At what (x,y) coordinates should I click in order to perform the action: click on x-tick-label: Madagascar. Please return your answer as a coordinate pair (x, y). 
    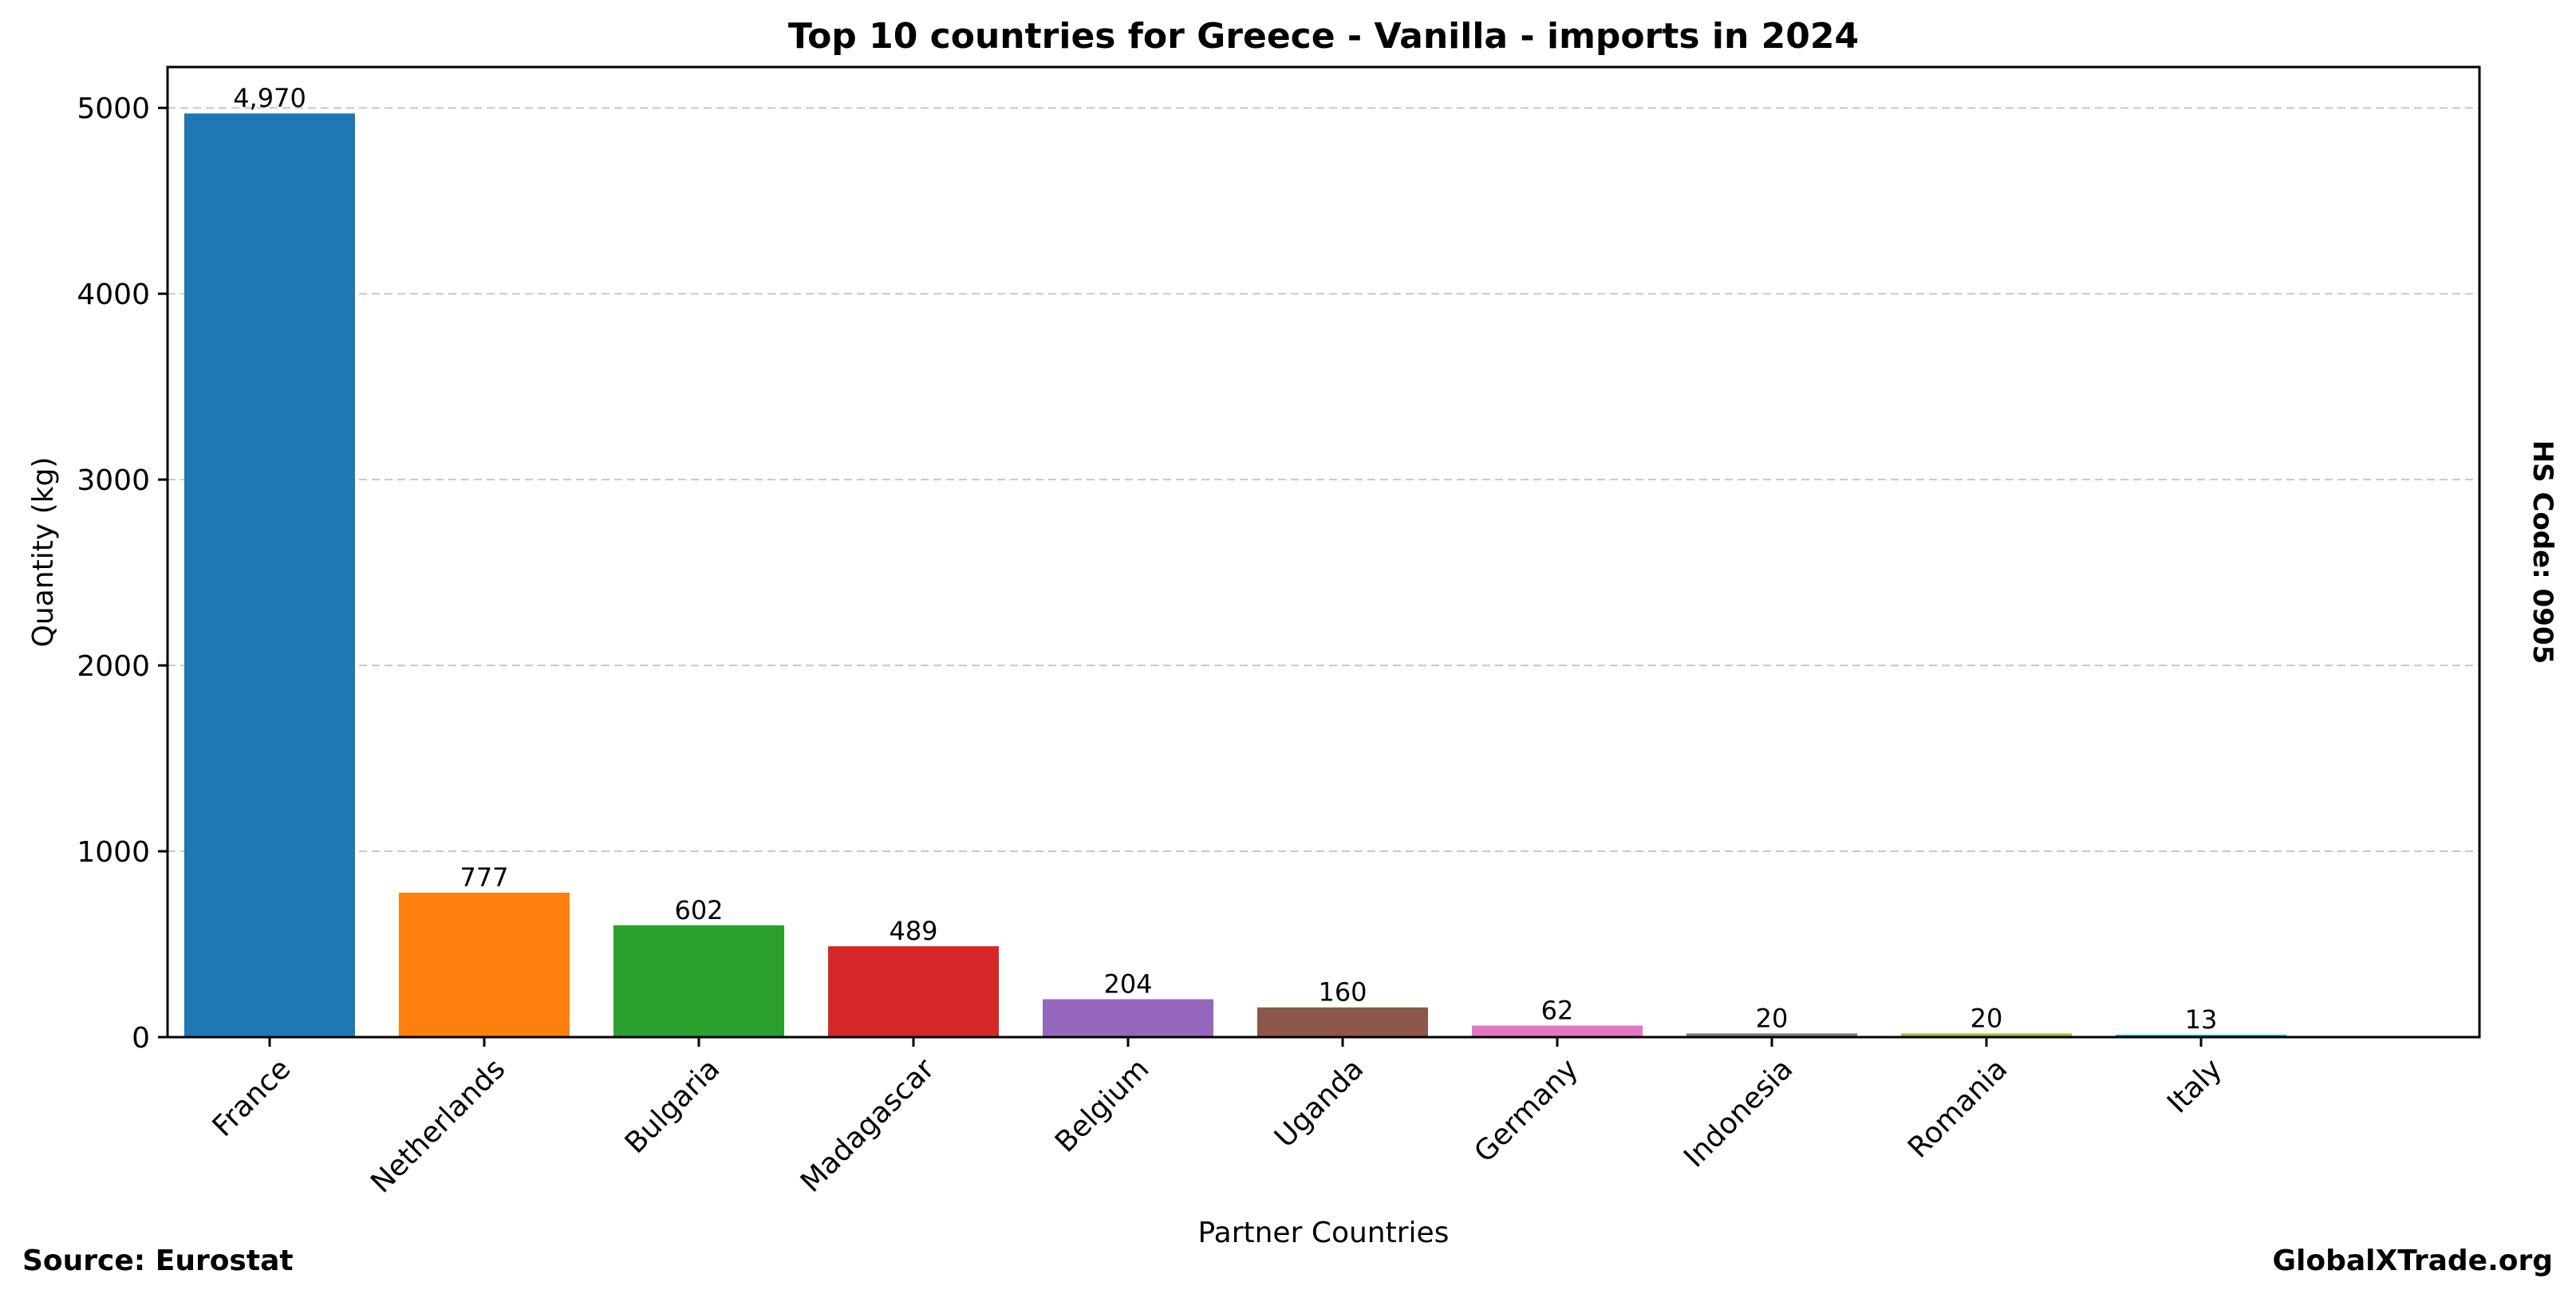
    Looking at the image, I should click on (868, 1125).